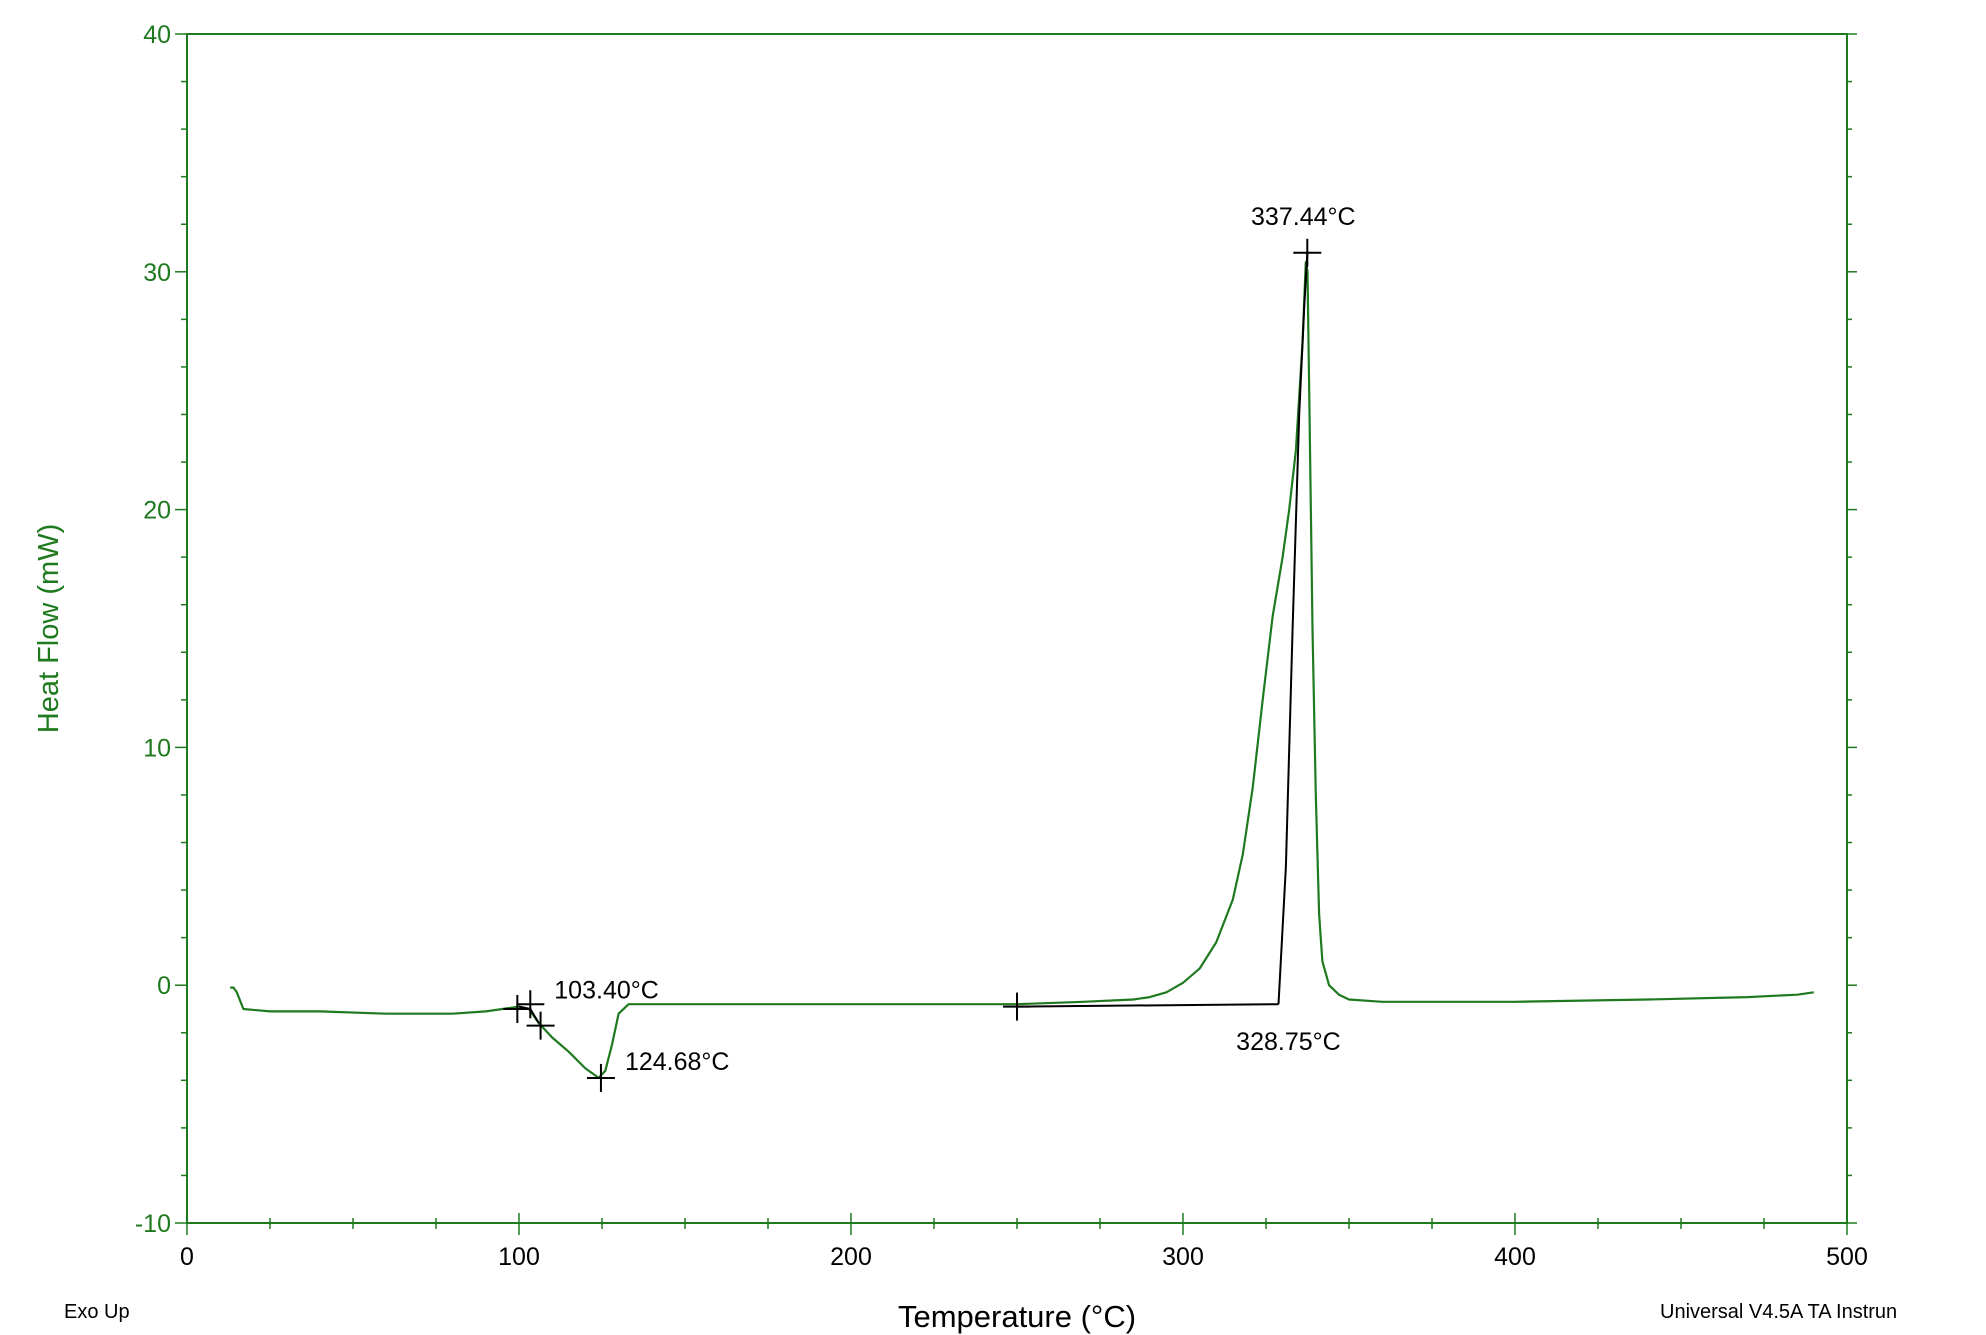  Describe the element at coordinates (157, 511) in the screenshot. I see `y-tick-label: 20` at that location.